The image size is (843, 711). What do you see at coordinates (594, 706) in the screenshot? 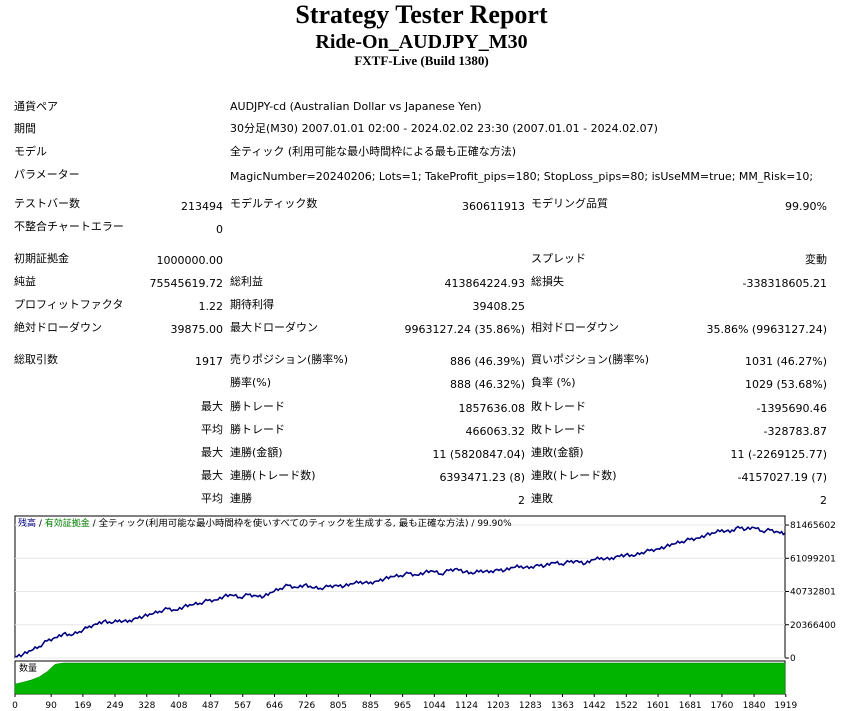
I see `x-tick-label: 1442` at bounding box center [594, 706].